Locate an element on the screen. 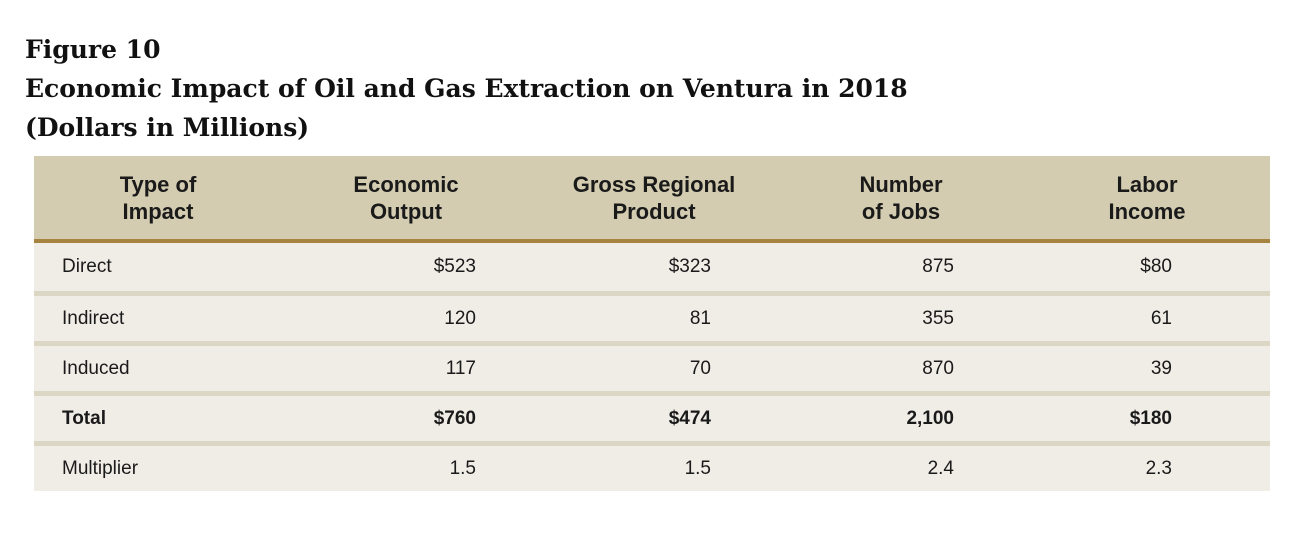 The width and height of the screenshot is (1300, 558). gross-regional-product-cell: 81 is located at coordinates (700, 318).